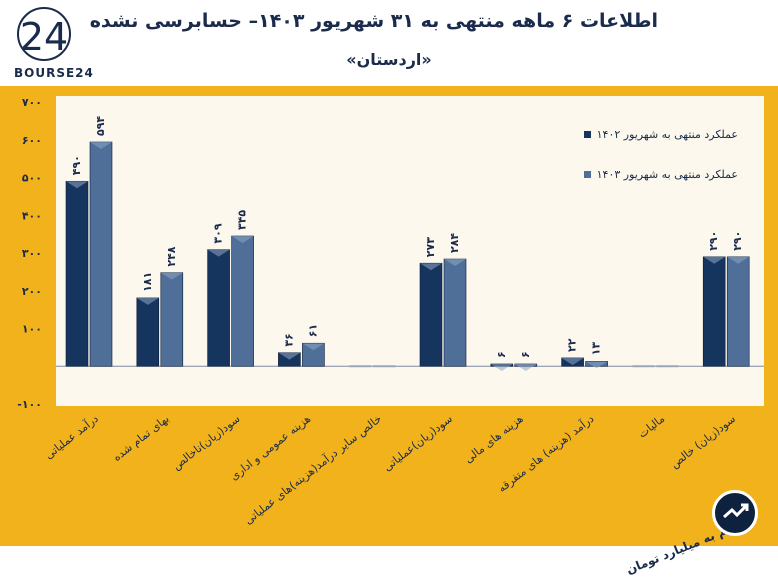  Describe the element at coordinates (667, 134) in the screenshot. I see `legend-label-1402: عملکرد منتهی به شهریور ۱۴۰۲` at that location.